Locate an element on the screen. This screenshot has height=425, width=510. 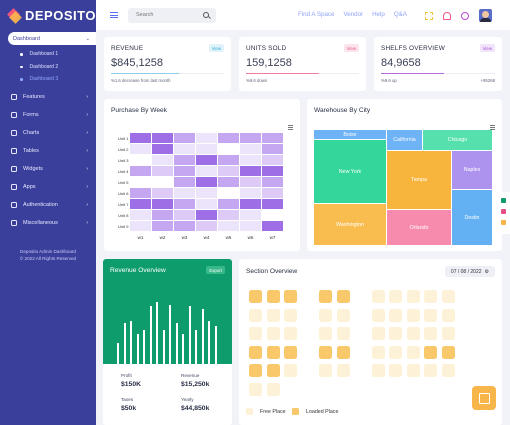
sidebar-item-authentication: Authentication › is located at coordinates (48, 205).